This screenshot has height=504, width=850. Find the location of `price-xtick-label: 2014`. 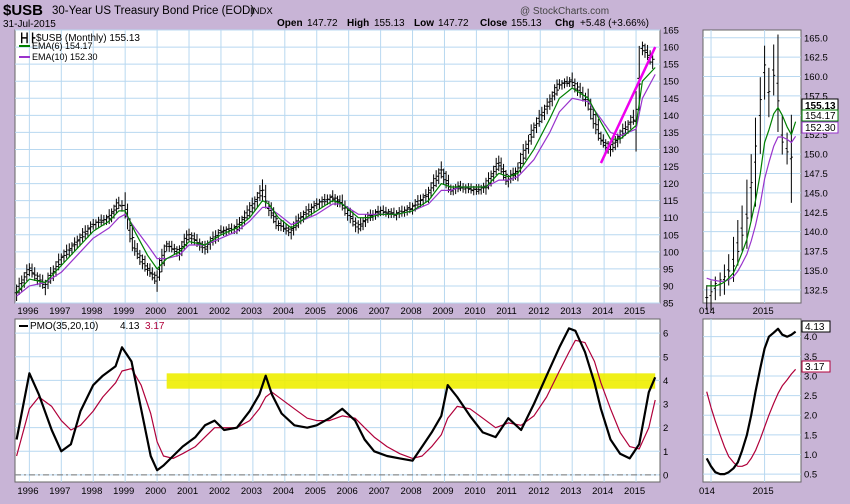

price-xtick-label: 2014 is located at coordinates (602, 311).